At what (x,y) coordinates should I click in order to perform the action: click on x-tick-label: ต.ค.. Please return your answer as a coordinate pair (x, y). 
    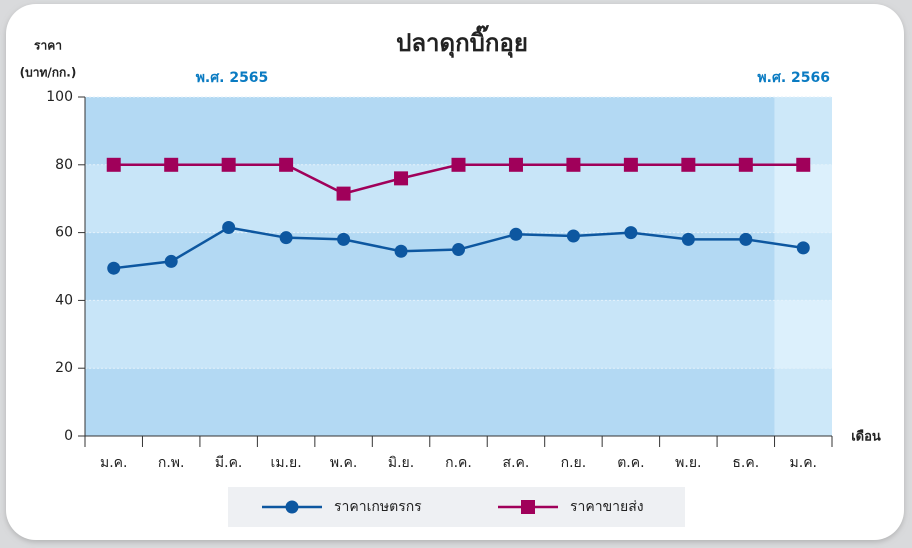
    Looking at the image, I should click on (630, 463).